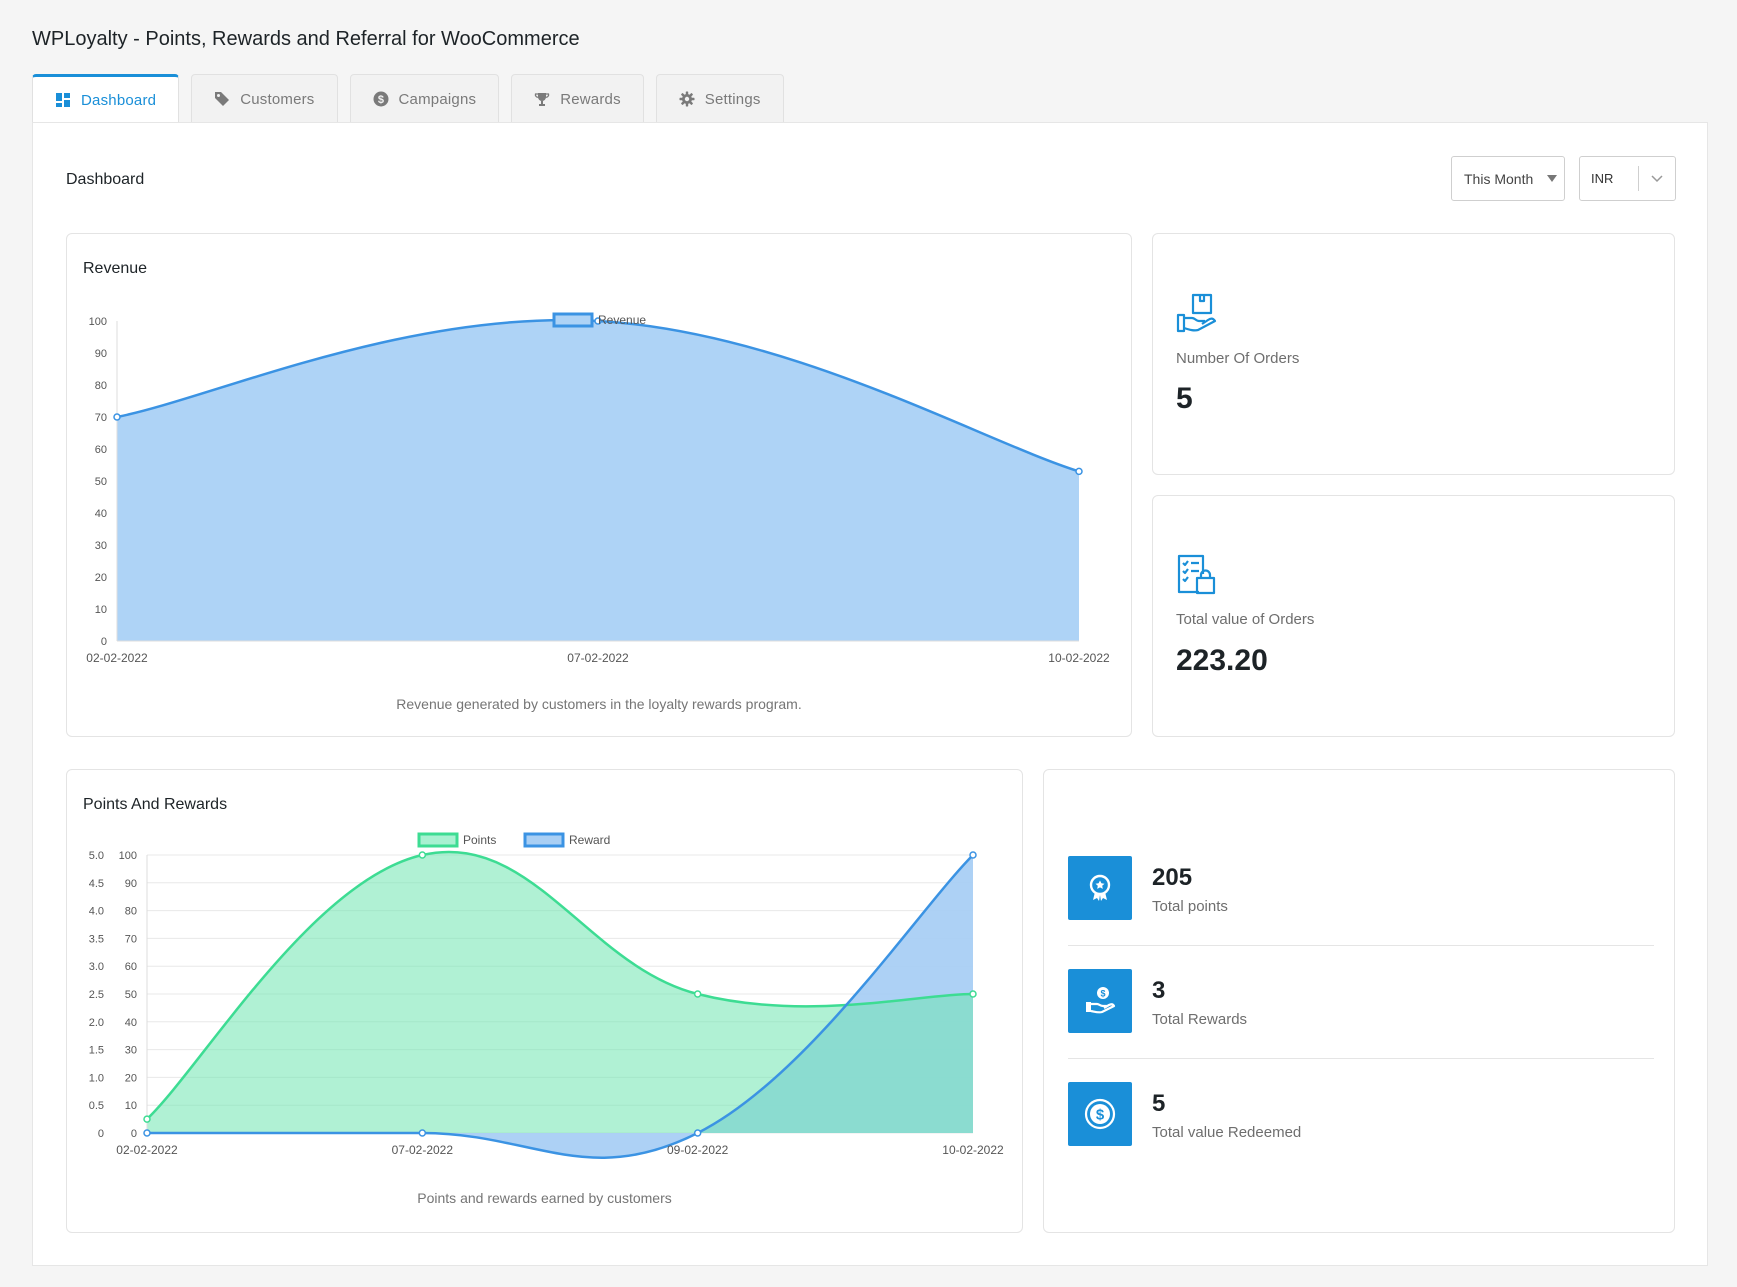  Describe the element at coordinates (560, 985) in the screenshot. I see `points-line` at that location.